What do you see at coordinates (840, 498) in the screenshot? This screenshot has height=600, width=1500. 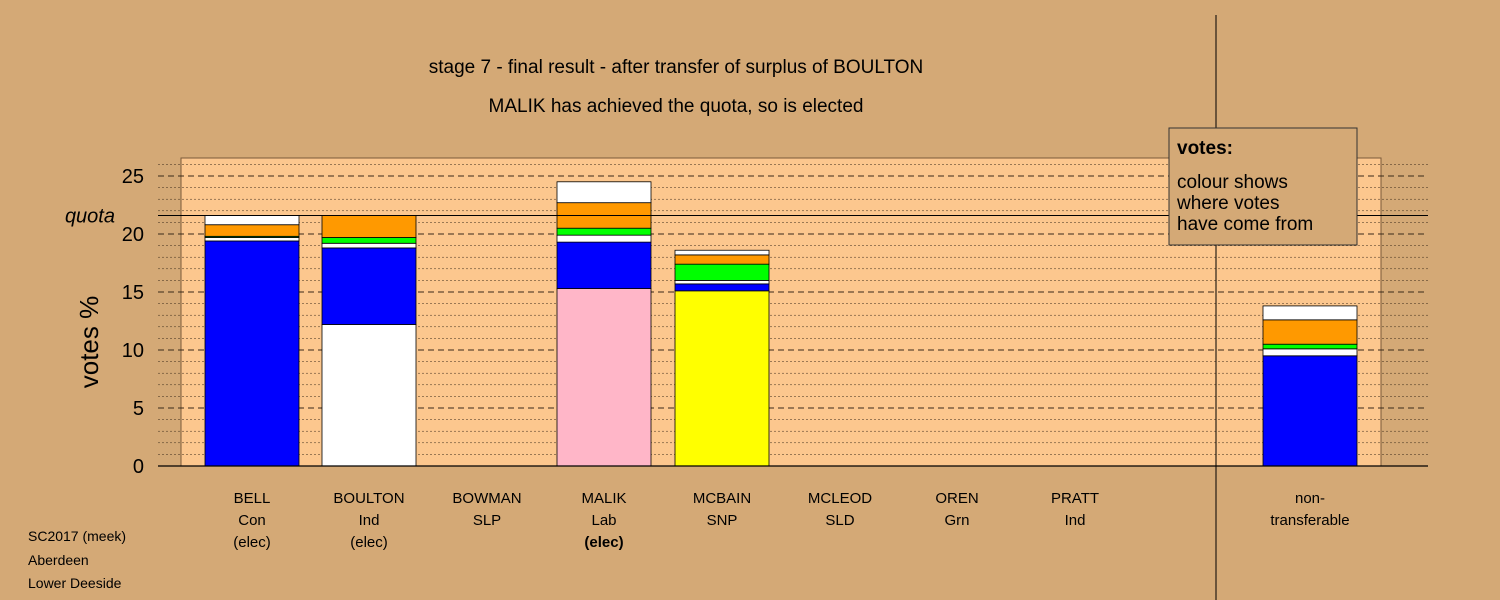 I see `x-category-label: MCLEOD` at bounding box center [840, 498].